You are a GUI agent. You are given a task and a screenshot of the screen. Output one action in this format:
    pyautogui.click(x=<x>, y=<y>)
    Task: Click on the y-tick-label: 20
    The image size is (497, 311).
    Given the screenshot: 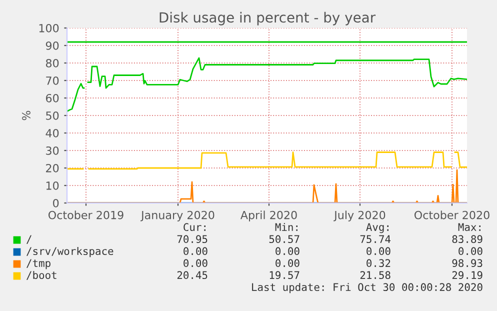 What is the action you would take?
    pyautogui.click(x=52, y=168)
    